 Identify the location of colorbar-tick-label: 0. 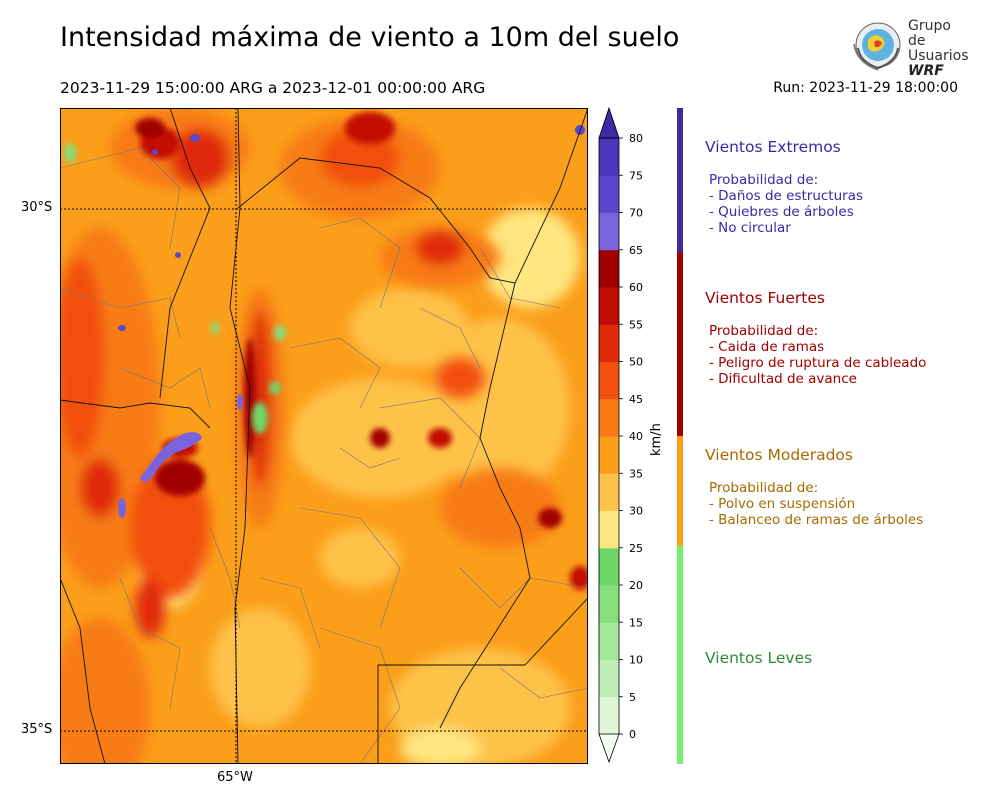
(632, 734).